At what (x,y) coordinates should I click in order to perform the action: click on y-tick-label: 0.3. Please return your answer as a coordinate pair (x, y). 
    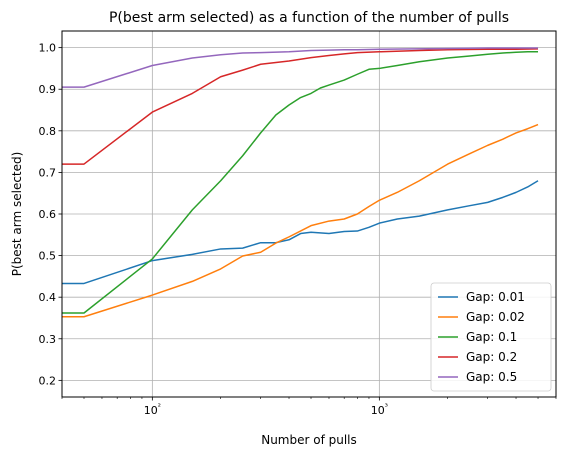
    Looking at the image, I should click on (48, 339).